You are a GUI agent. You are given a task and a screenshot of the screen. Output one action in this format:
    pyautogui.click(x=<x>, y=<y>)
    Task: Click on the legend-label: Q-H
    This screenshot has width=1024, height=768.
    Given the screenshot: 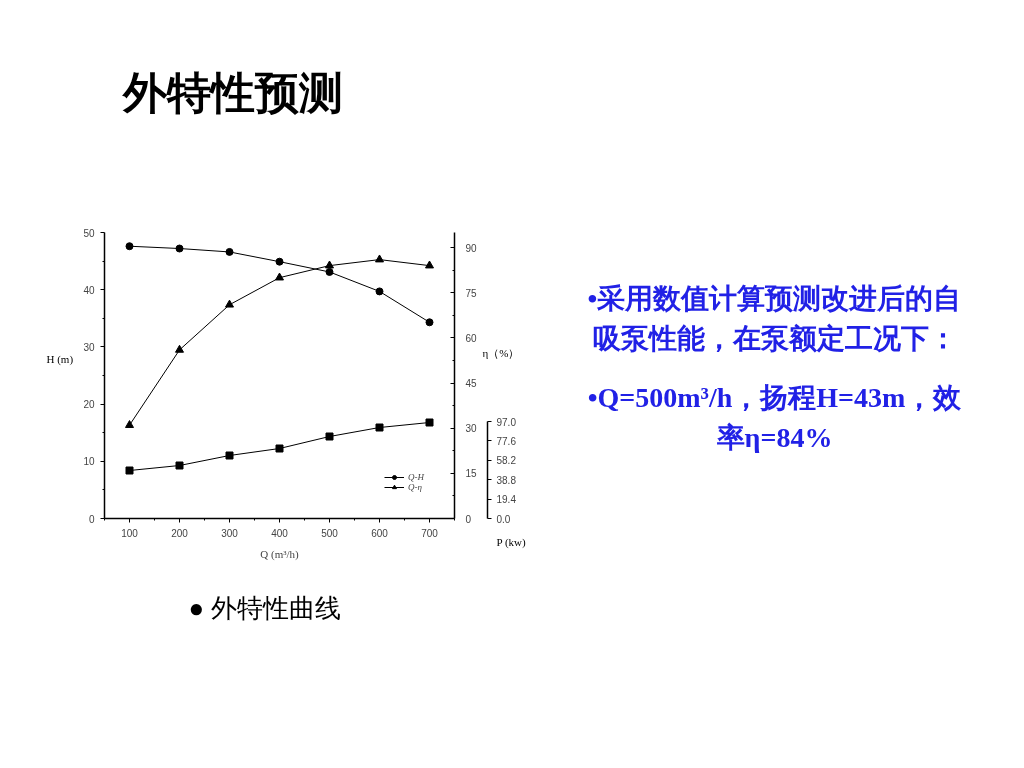 What is the action you would take?
    pyautogui.click(x=416, y=477)
    